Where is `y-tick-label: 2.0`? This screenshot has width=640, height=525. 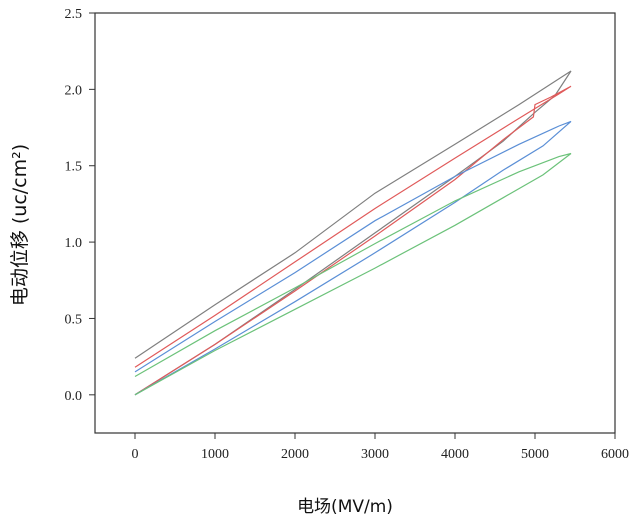
y-tick-label: 2.0 is located at coordinates (74, 90).